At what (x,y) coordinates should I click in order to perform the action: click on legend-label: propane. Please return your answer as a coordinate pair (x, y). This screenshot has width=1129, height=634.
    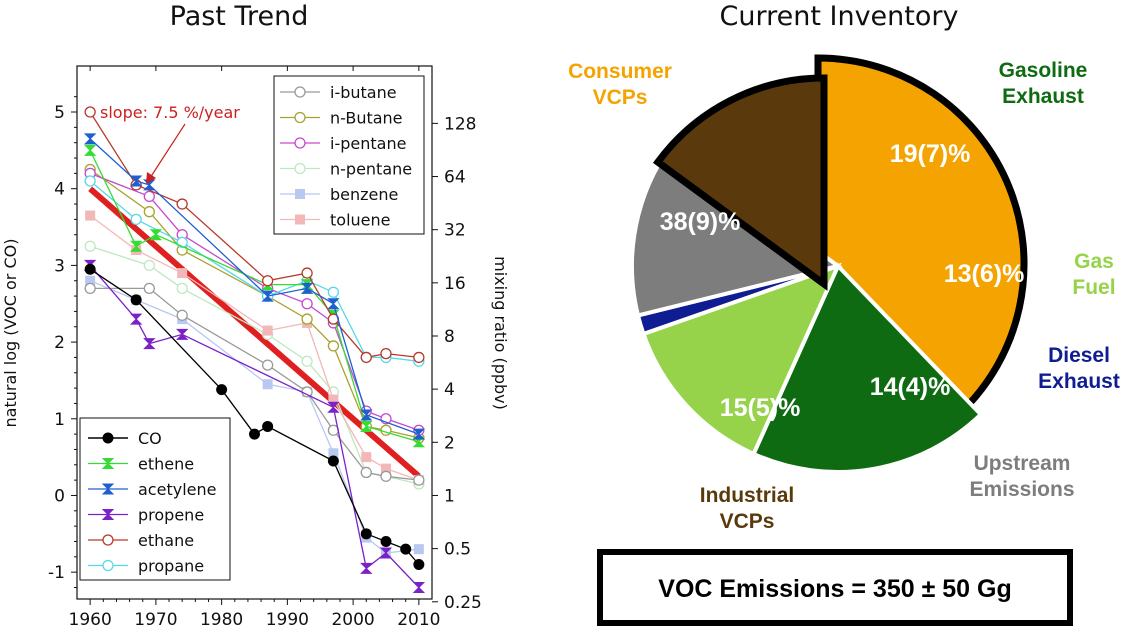
    Looking at the image, I should click on (171, 566).